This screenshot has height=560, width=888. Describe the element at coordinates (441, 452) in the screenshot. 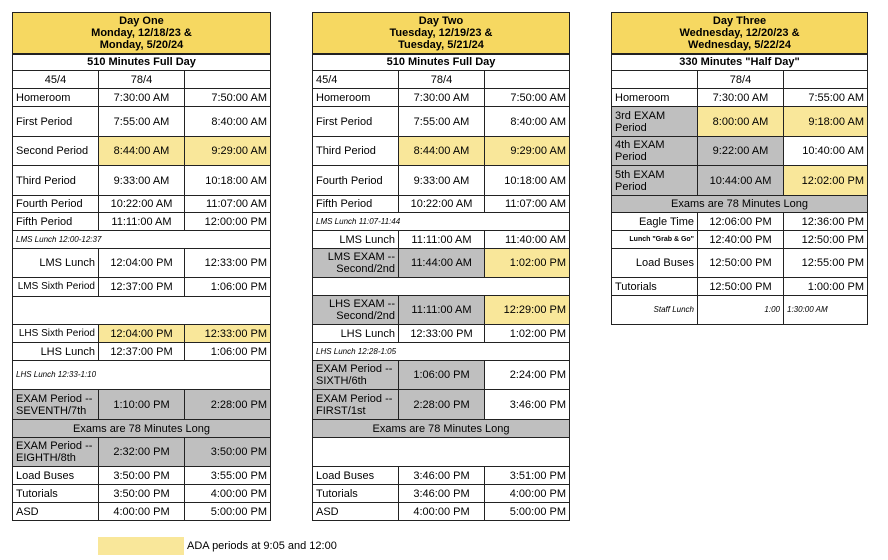

I see `table-row` at that location.